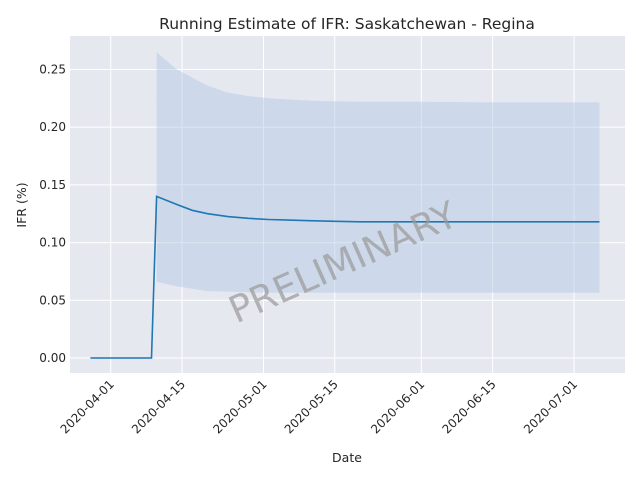 This screenshot has height=480, width=640. Describe the element at coordinates (347, 457) in the screenshot. I see `x-axis-label: Date` at that location.